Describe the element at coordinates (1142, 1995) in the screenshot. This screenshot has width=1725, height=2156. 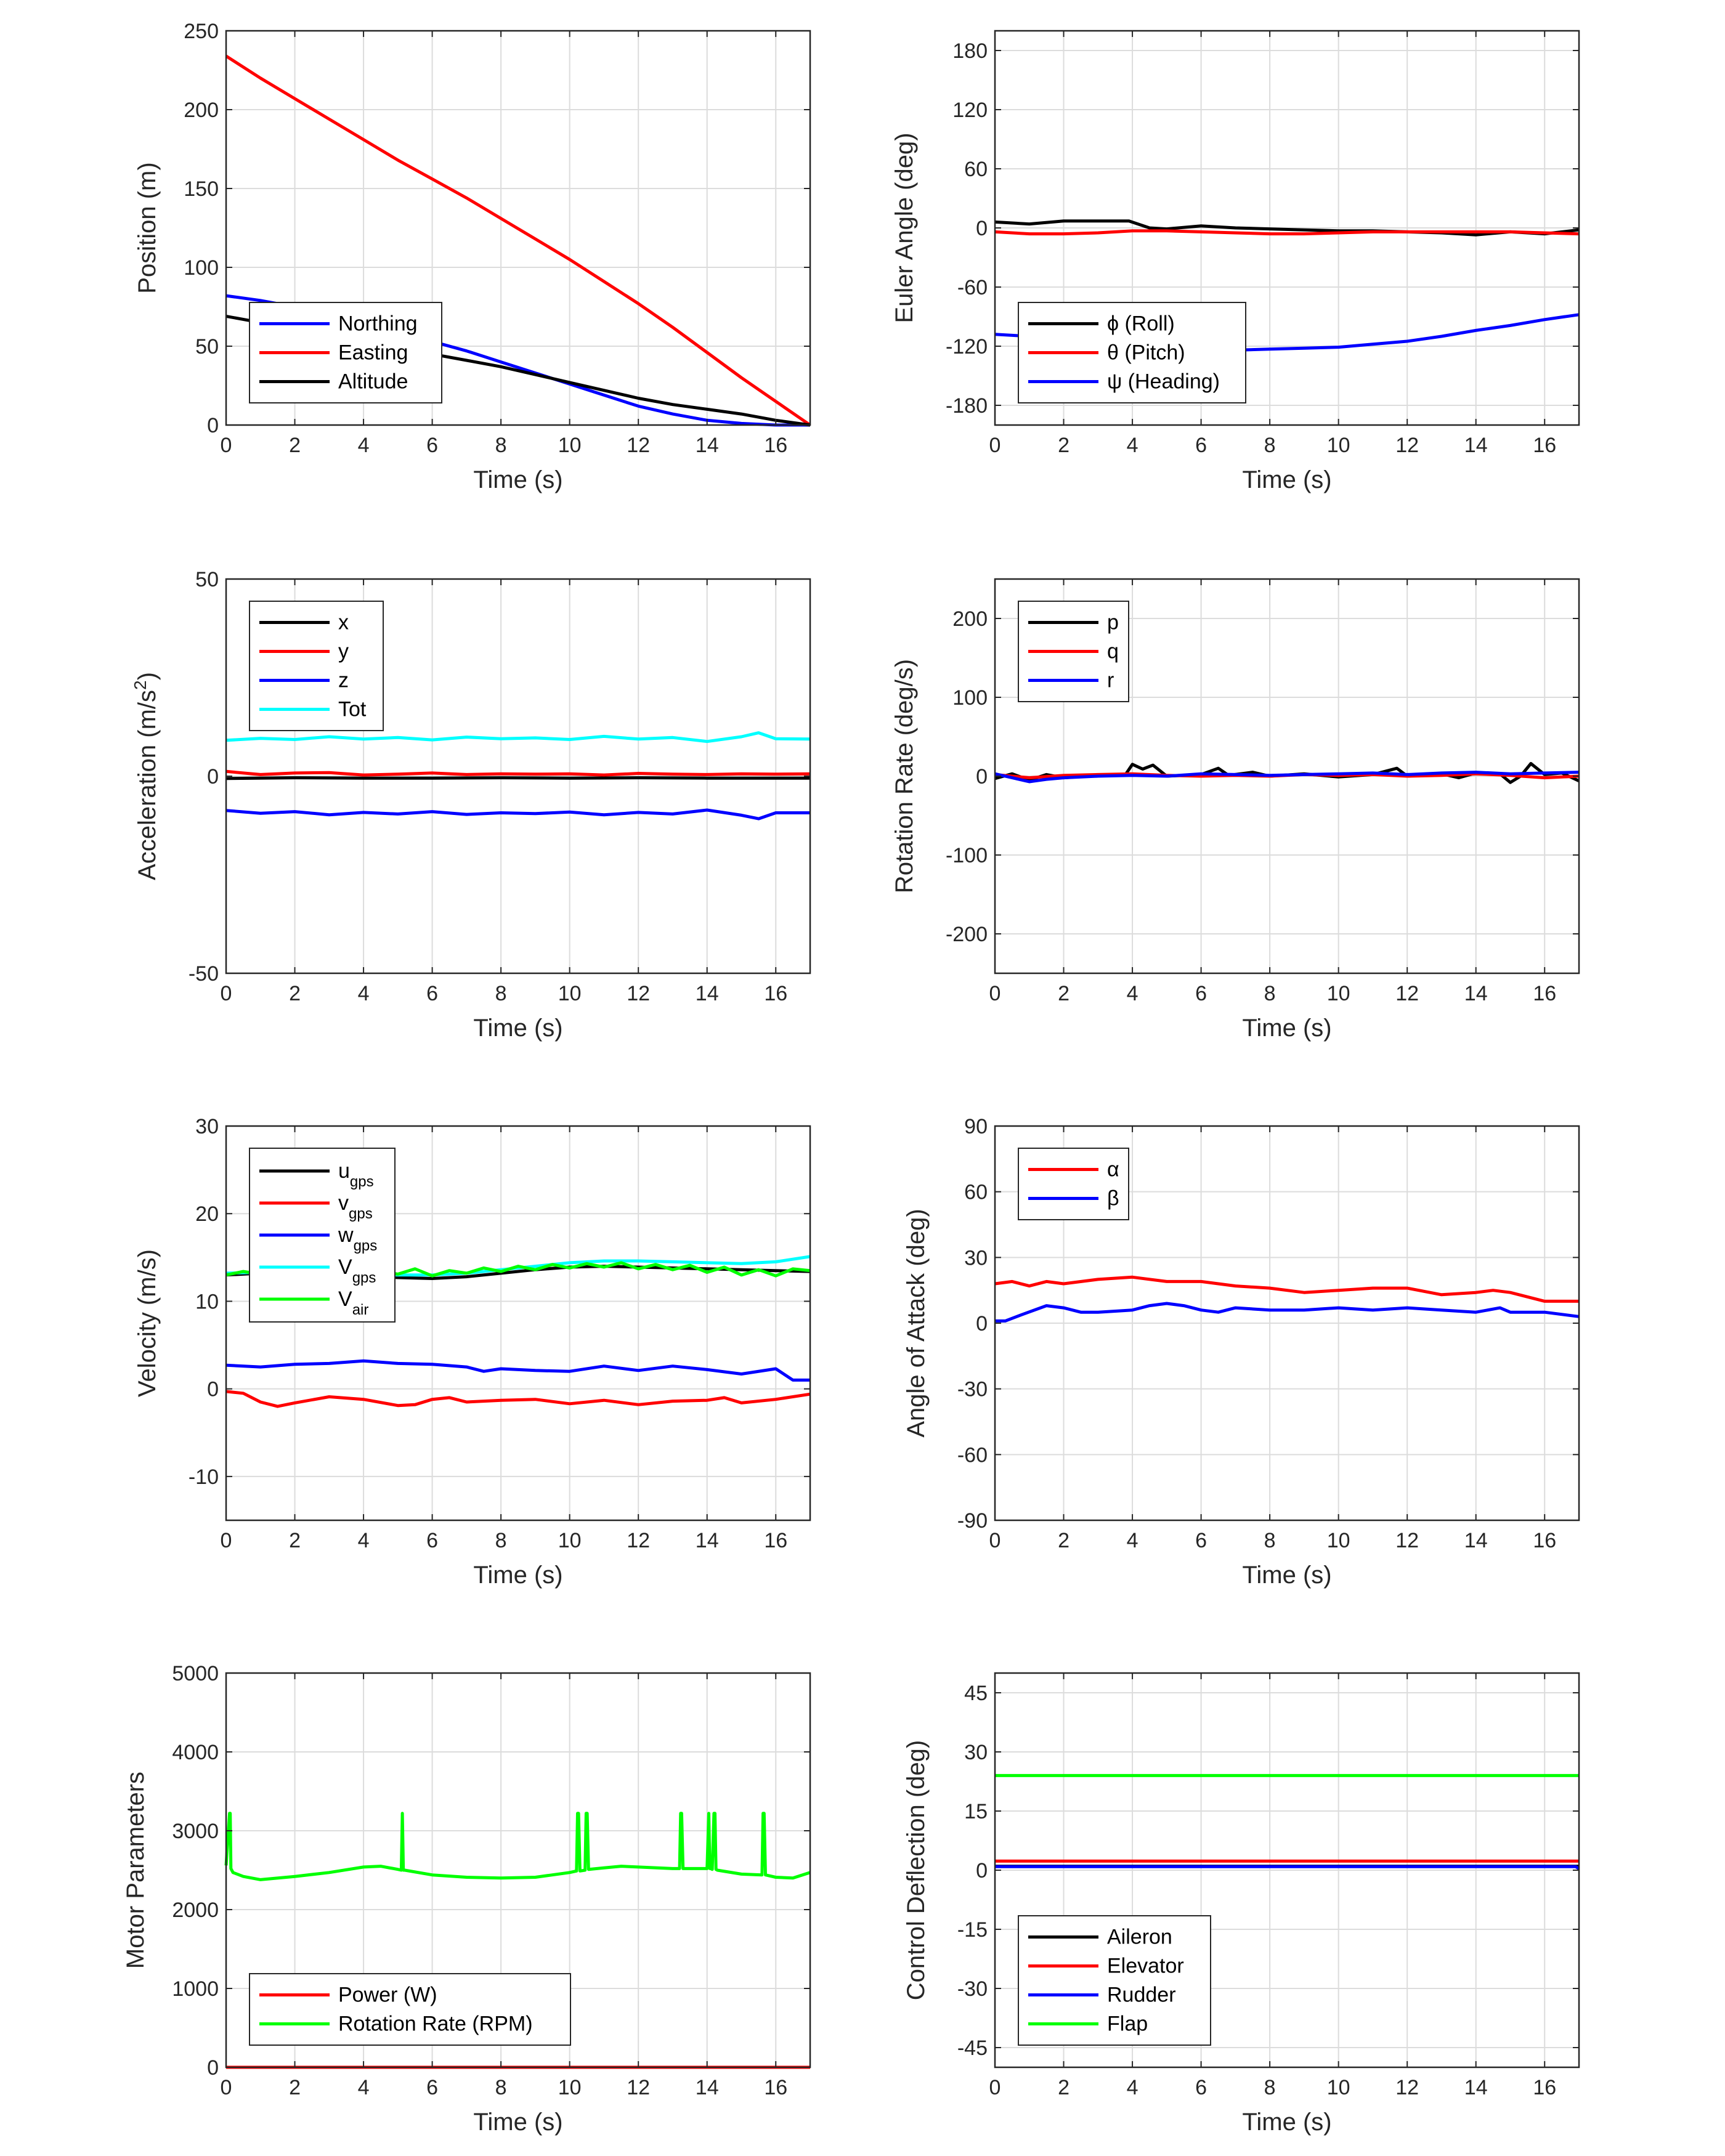
I see `legend-label: Rudder` at that location.